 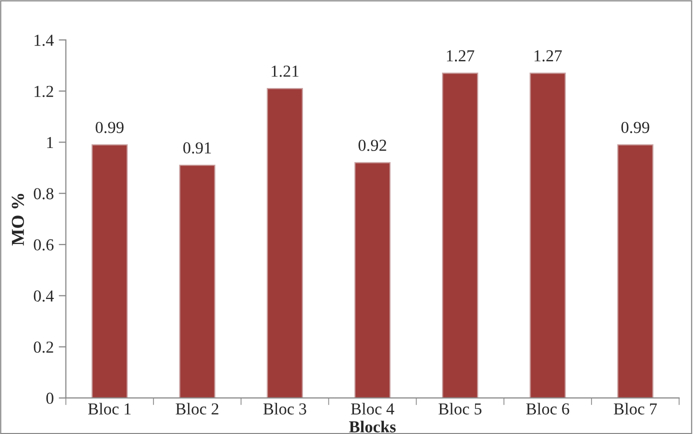 I want to click on x-tick-label: Bloc 5, so click(x=460, y=408).